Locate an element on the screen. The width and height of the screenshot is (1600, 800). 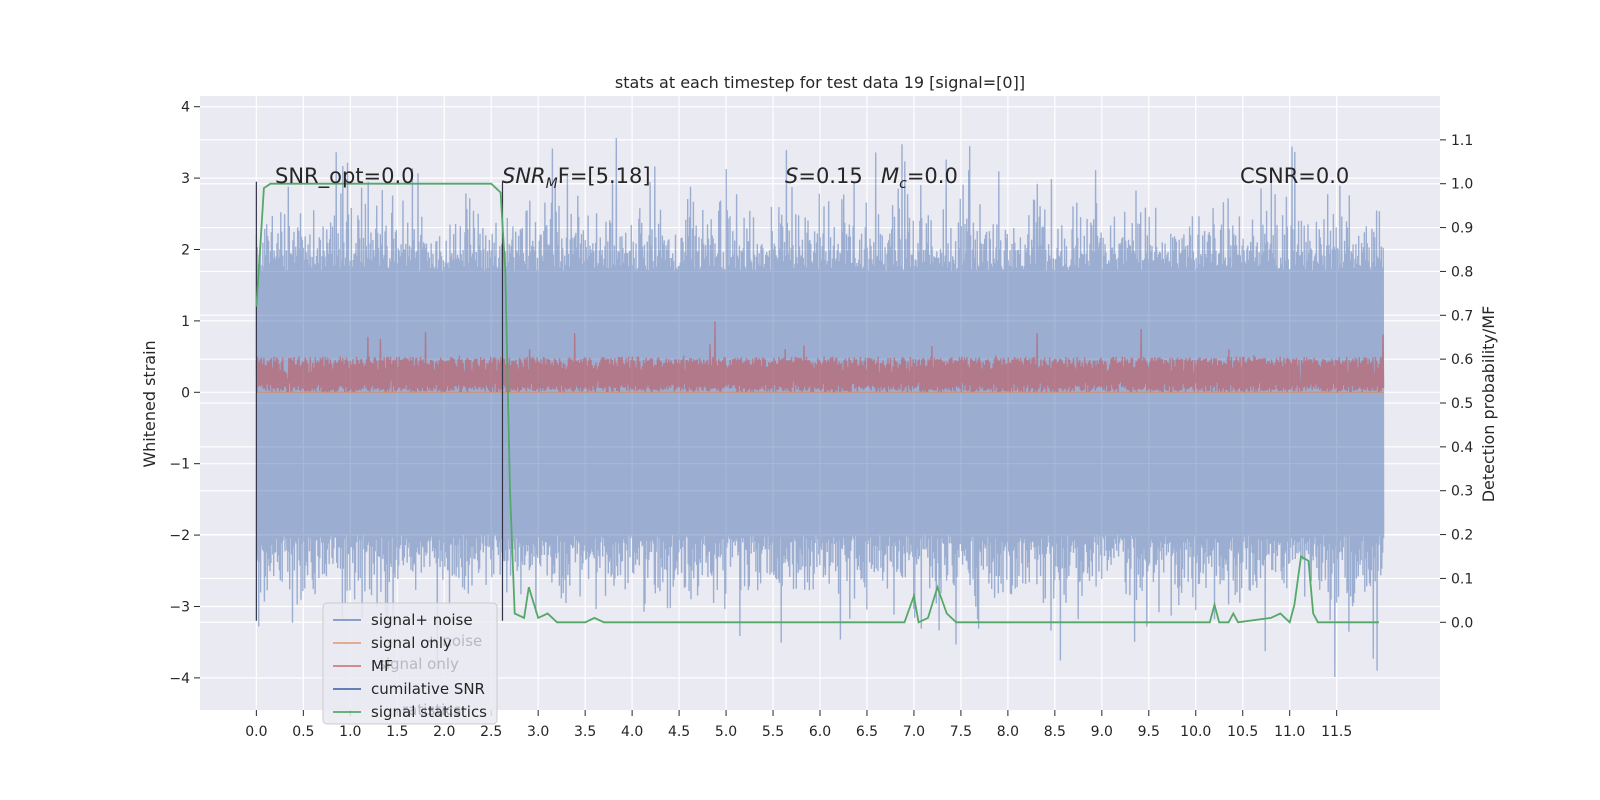
x-tick-label-7: 3.5 is located at coordinates (585, 732).